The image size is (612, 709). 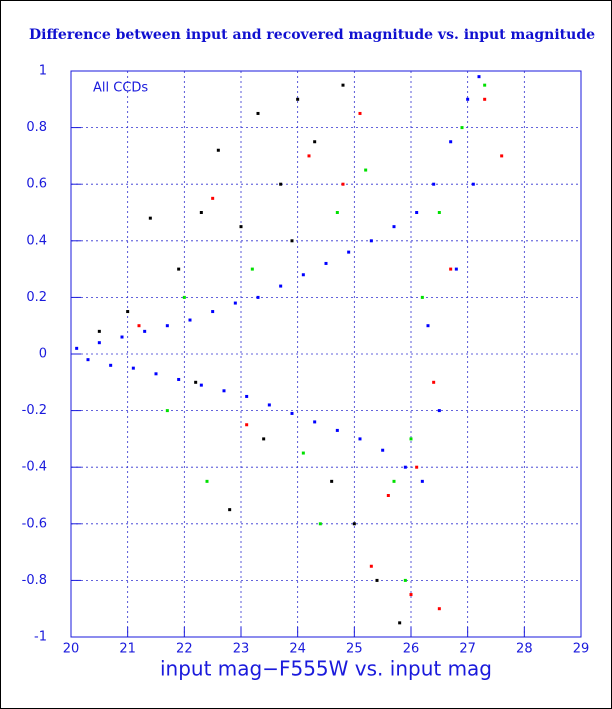 I want to click on x-tick-label: 23, so click(x=241, y=649).